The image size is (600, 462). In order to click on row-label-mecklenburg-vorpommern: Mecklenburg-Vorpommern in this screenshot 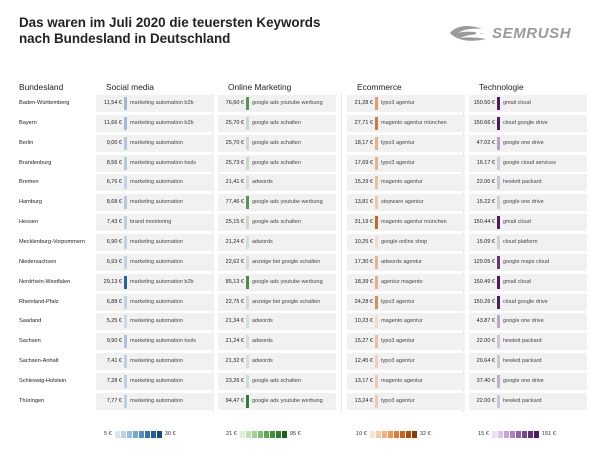, I will do `click(52, 241)`.